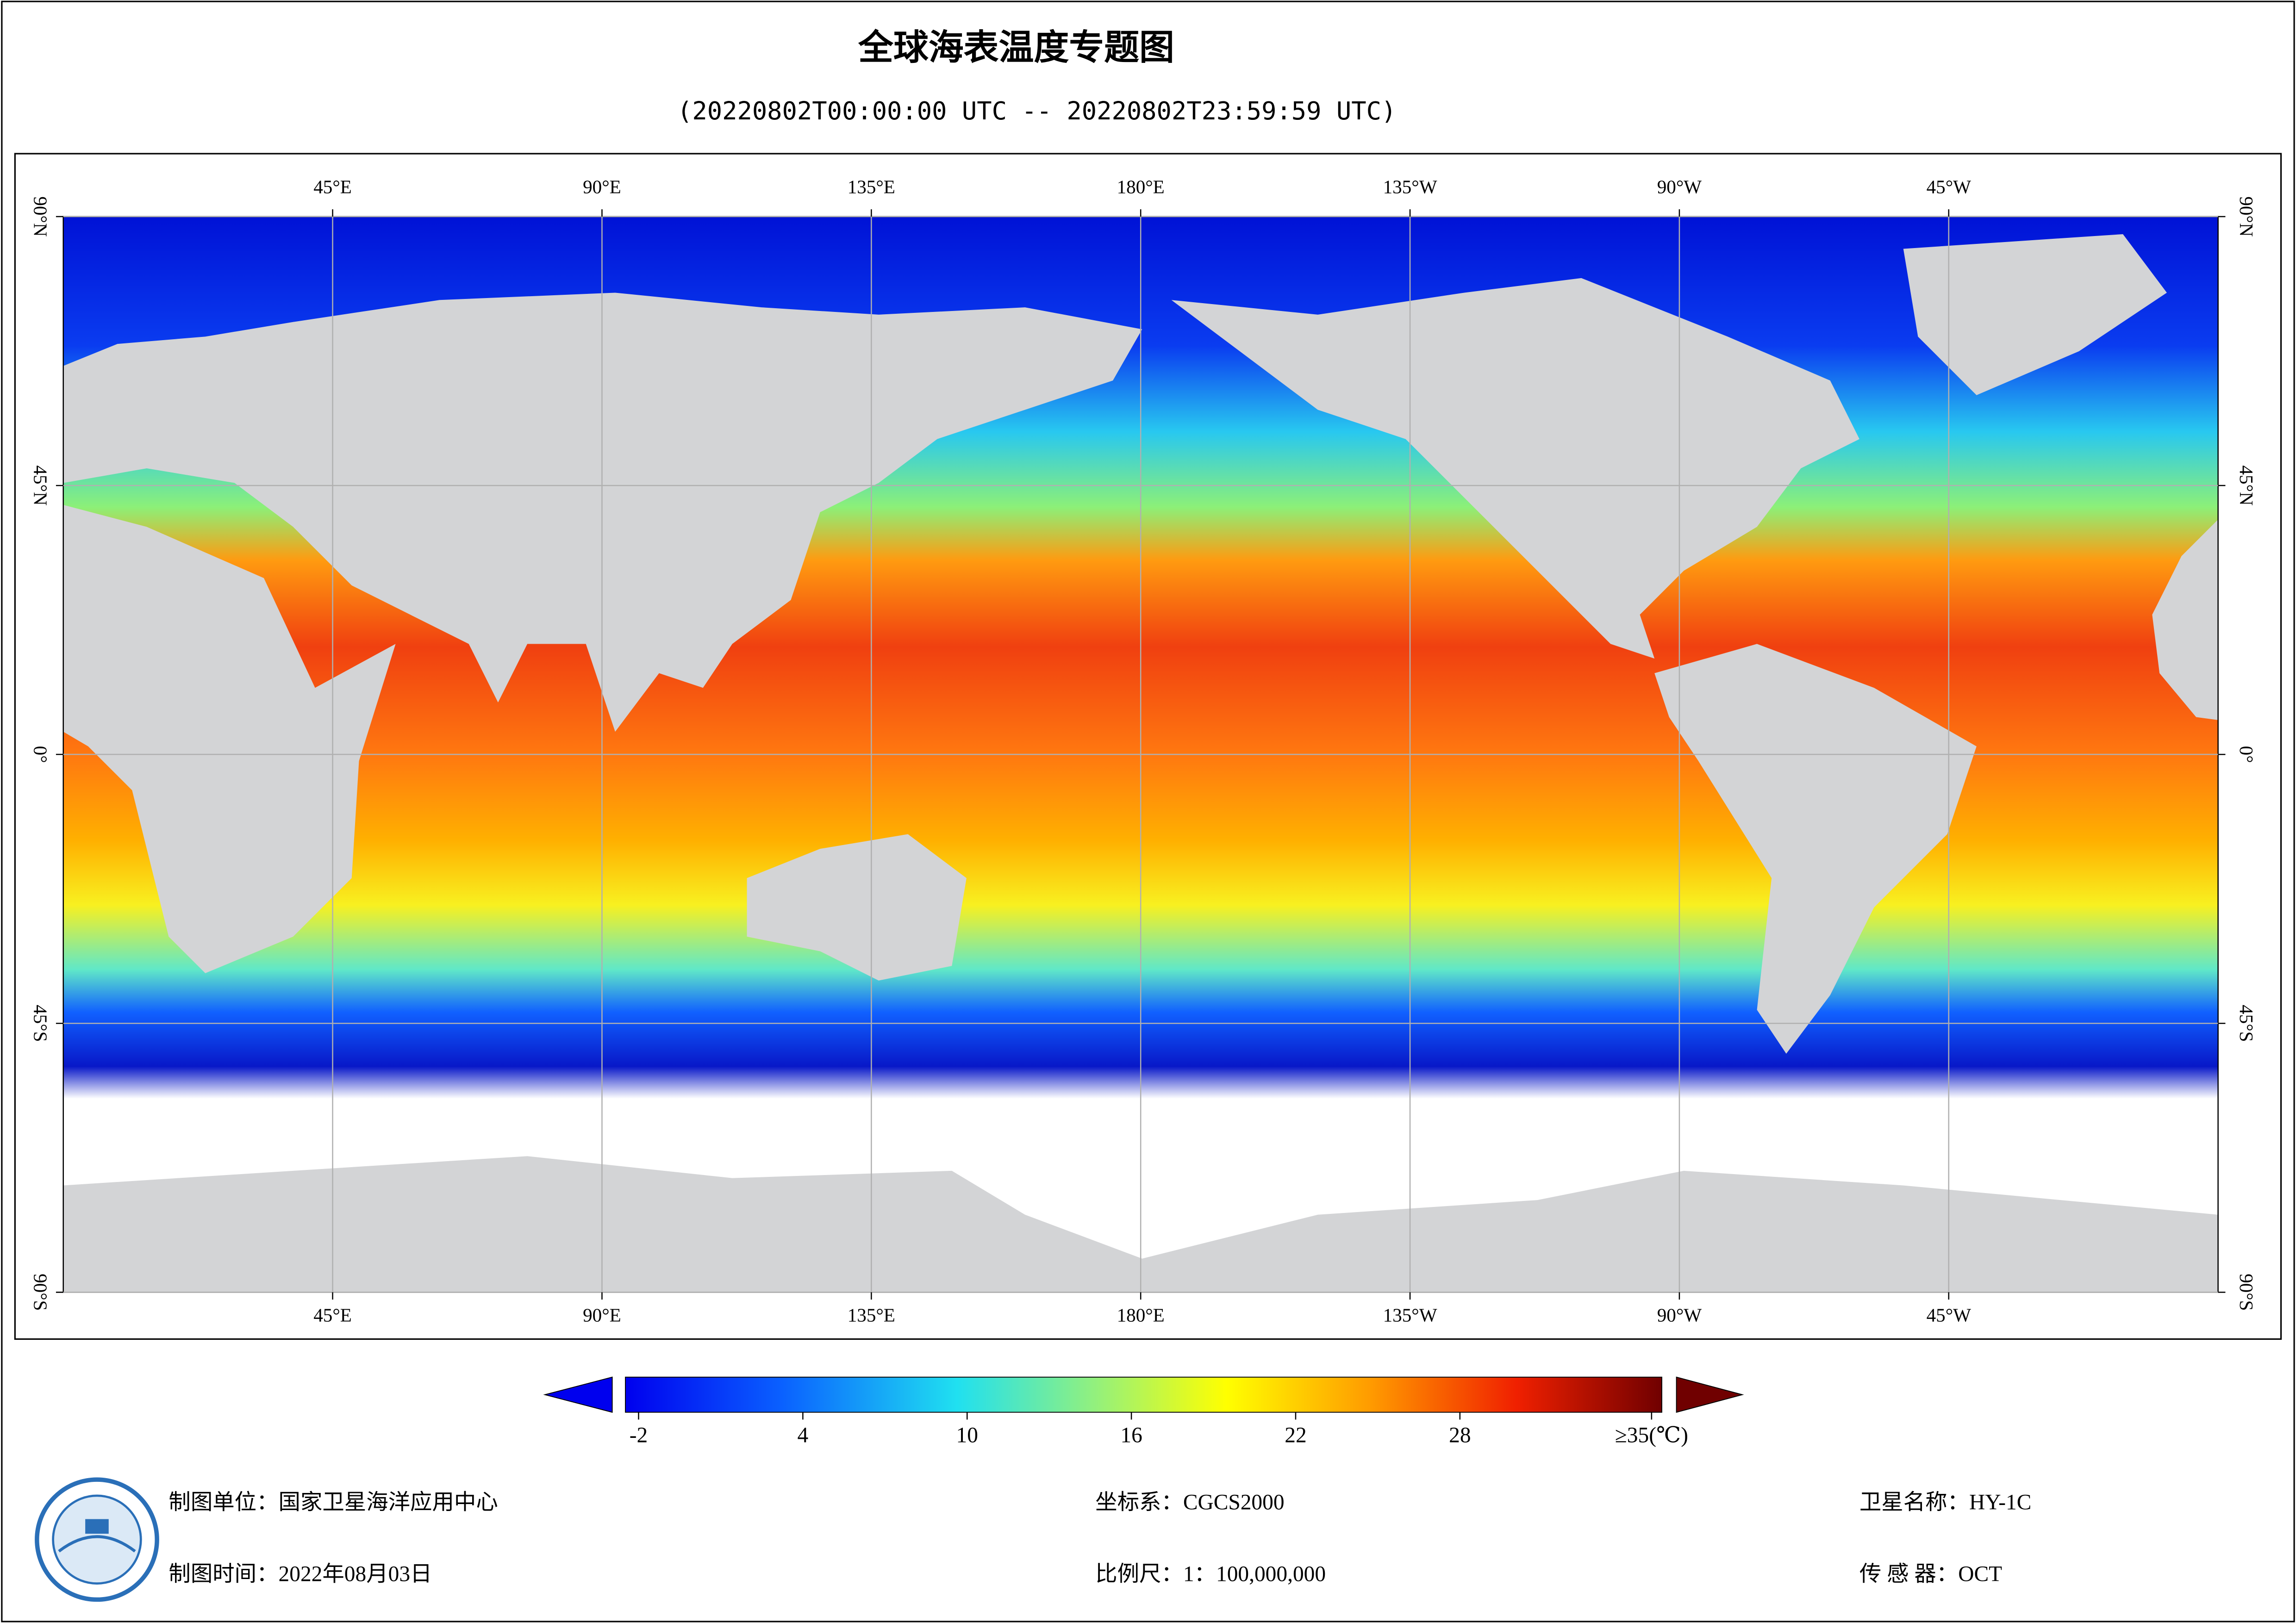  What do you see at coordinates (1131, 1435) in the screenshot?
I see `colorbar-tick-label: 16` at bounding box center [1131, 1435].